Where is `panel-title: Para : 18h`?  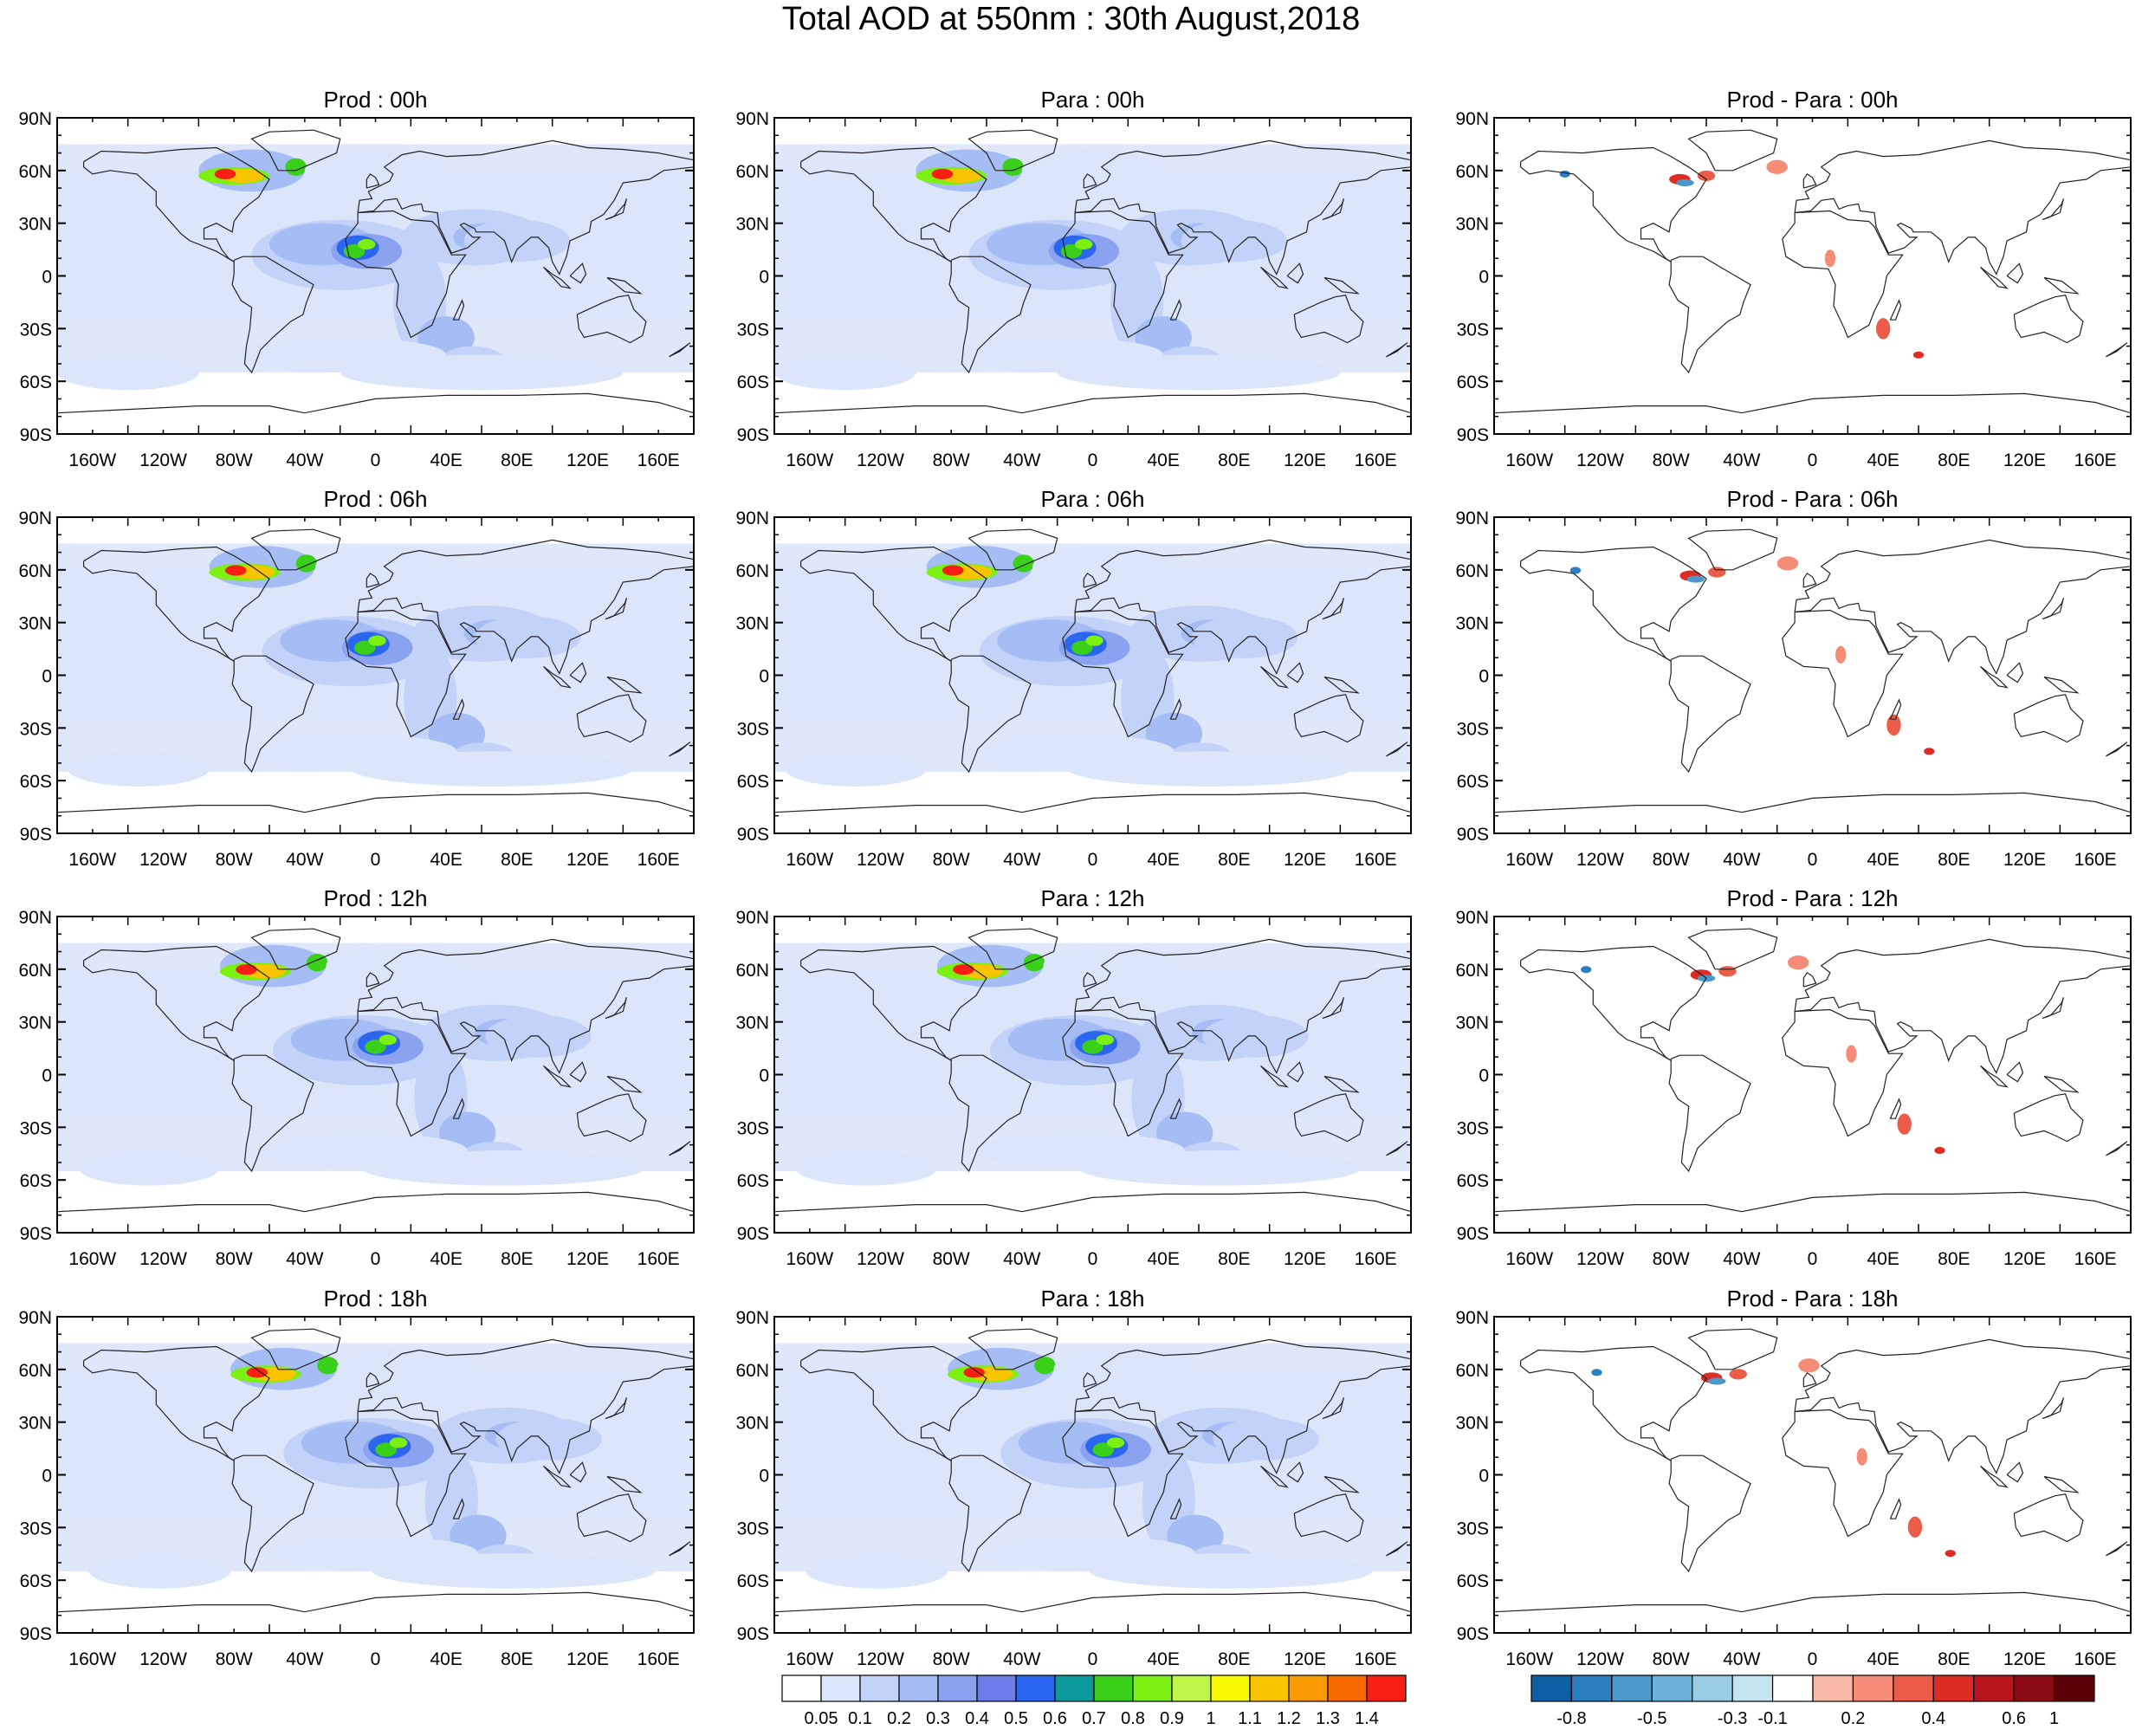 panel-title: Para : 18h is located at coordinates (1093, 1299).